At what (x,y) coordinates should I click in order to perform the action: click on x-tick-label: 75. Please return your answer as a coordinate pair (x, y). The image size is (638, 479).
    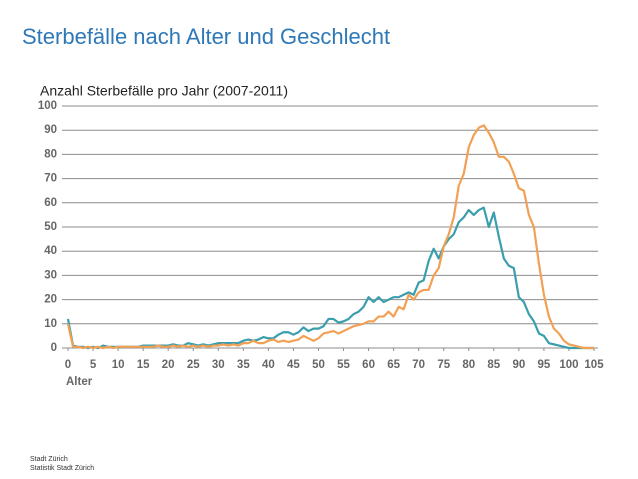
    Looking at the image, I should click on (443, 365).